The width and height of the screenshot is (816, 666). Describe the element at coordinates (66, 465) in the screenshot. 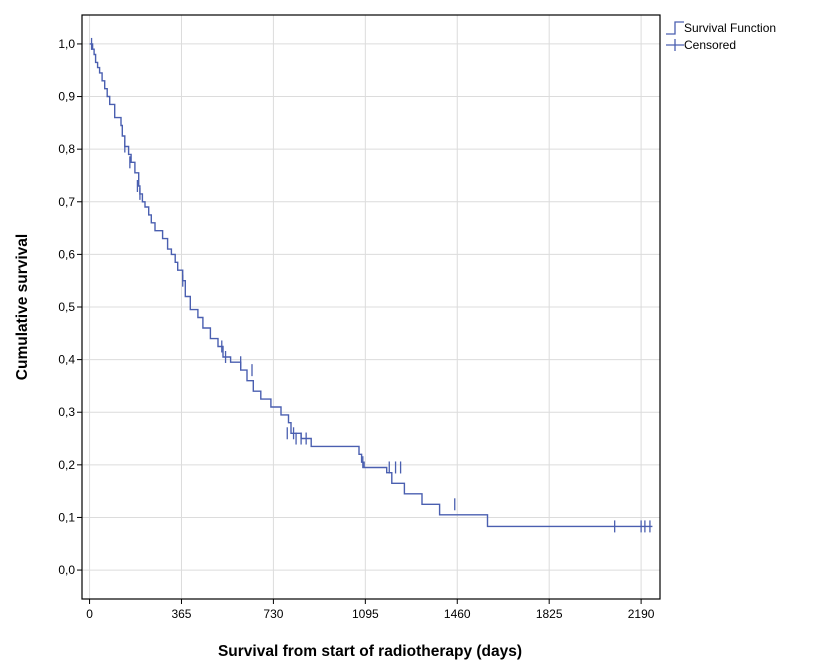

I see `y-tick-label: 0,2` at that location.